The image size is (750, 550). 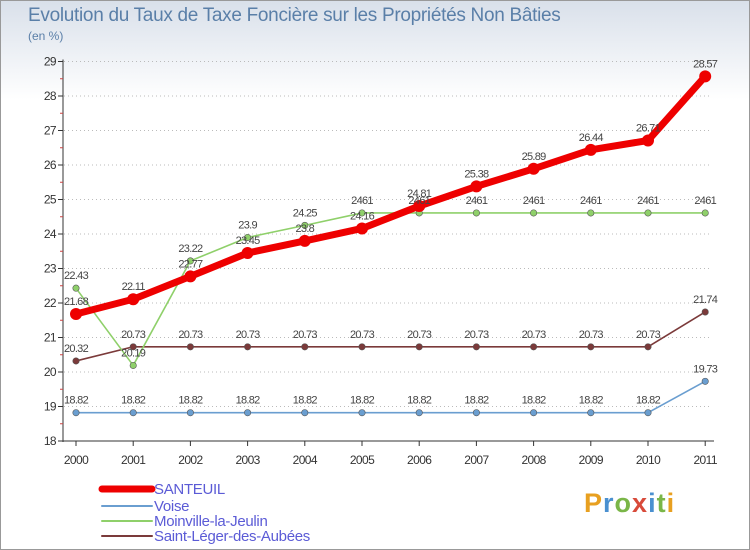 I want to click on data-label-Moinville-la-Jeulin-2003: 23.9, so click(x=247, y=225).